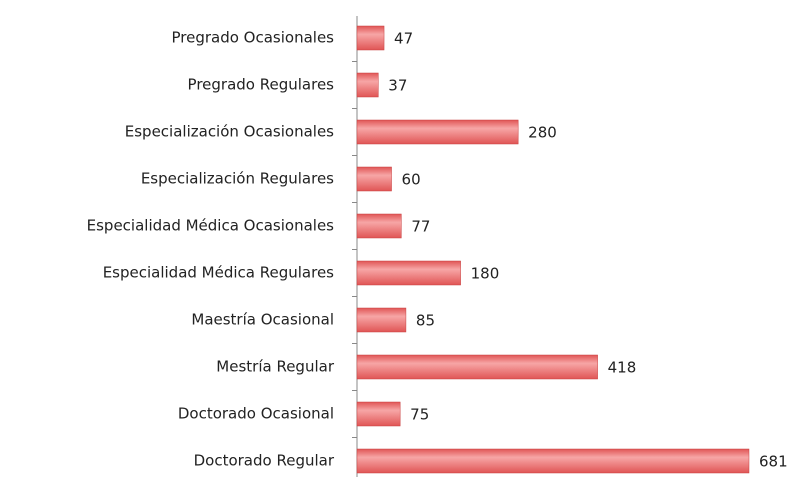 The image size is (803, 477). I want to click on value-label: 60, so click(411, 180).